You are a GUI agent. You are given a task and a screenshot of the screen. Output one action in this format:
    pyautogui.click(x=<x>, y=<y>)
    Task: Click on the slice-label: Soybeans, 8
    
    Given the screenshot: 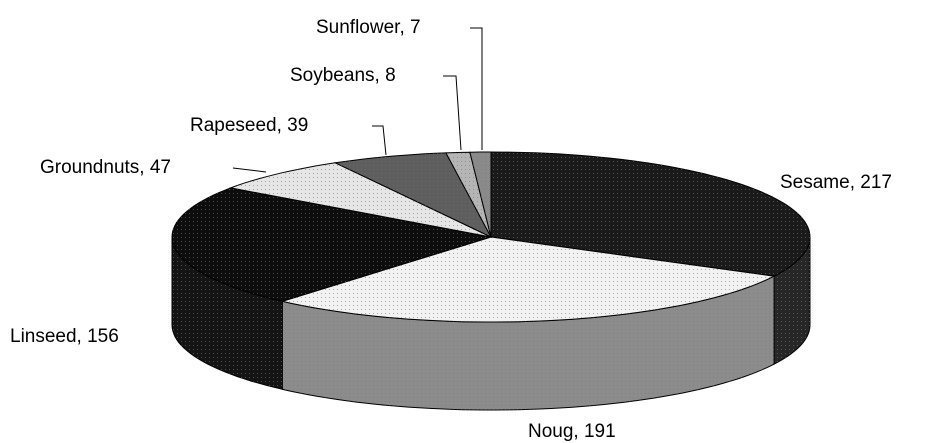 What is the action you would take?
    pyautogui.click(x=343, y=75)
    